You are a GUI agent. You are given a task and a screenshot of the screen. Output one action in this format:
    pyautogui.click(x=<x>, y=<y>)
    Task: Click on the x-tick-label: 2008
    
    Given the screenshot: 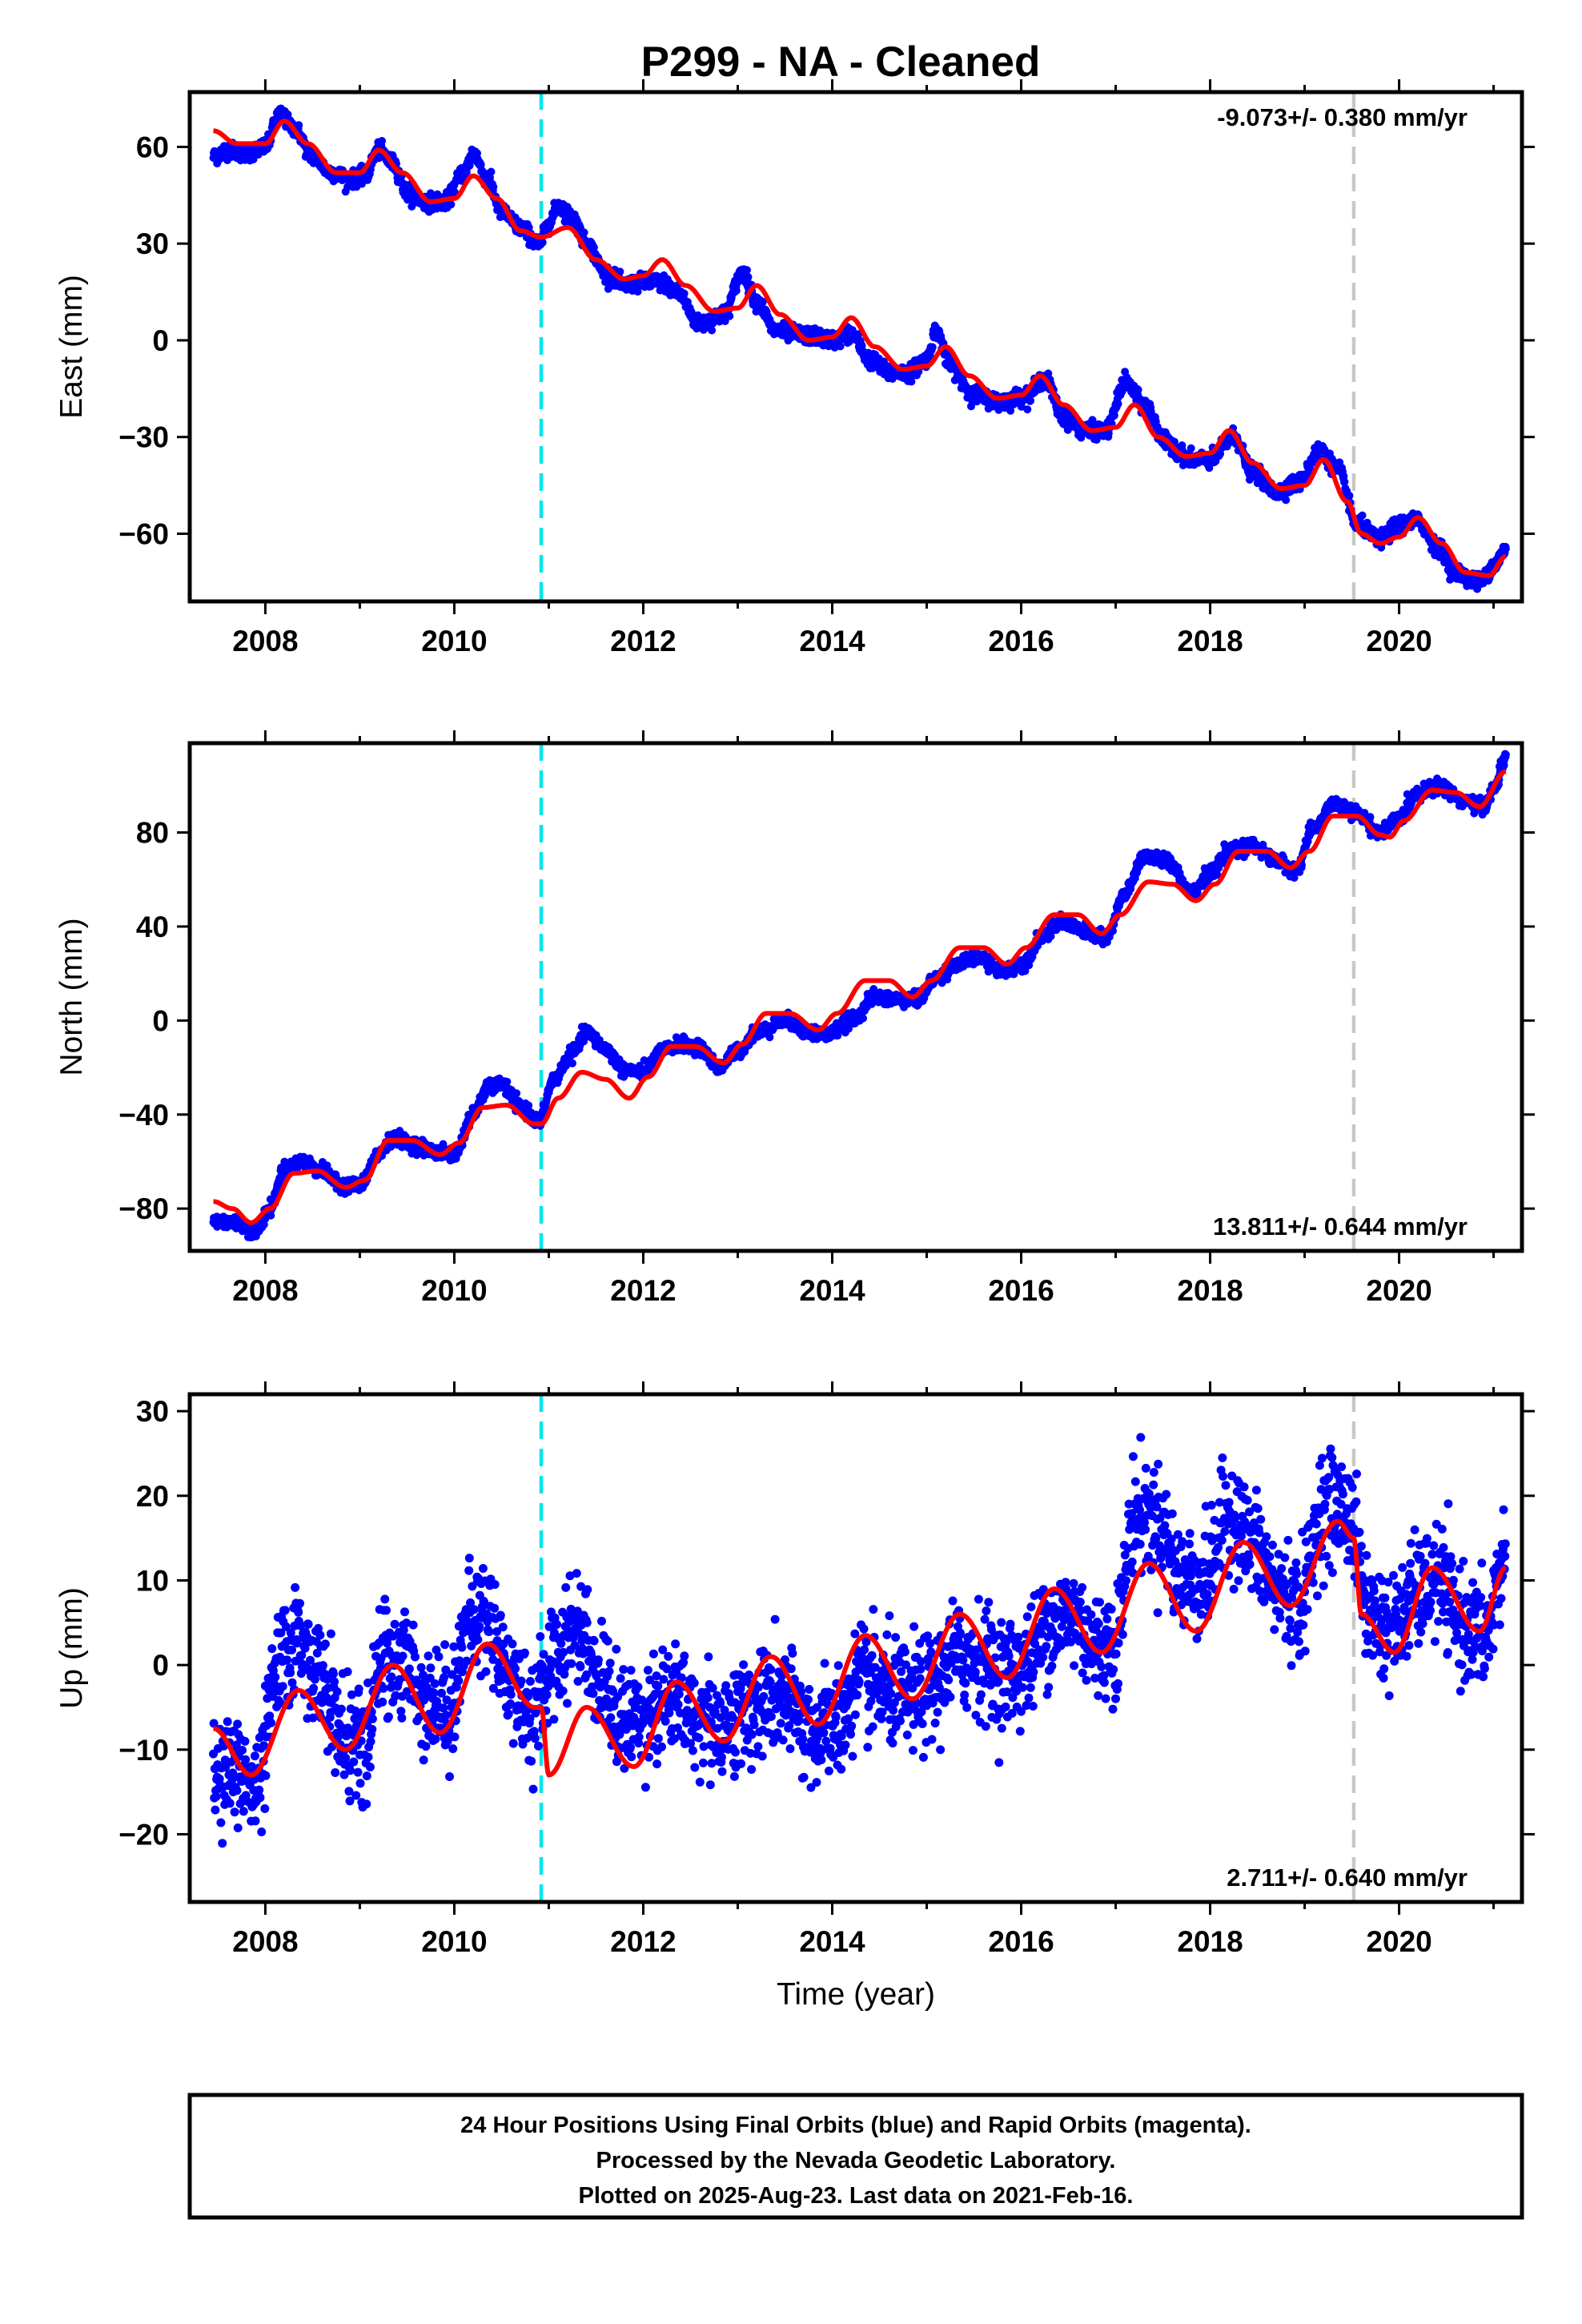 What is the action you would take?
    pyautogui.click(x=265, y=641)
    